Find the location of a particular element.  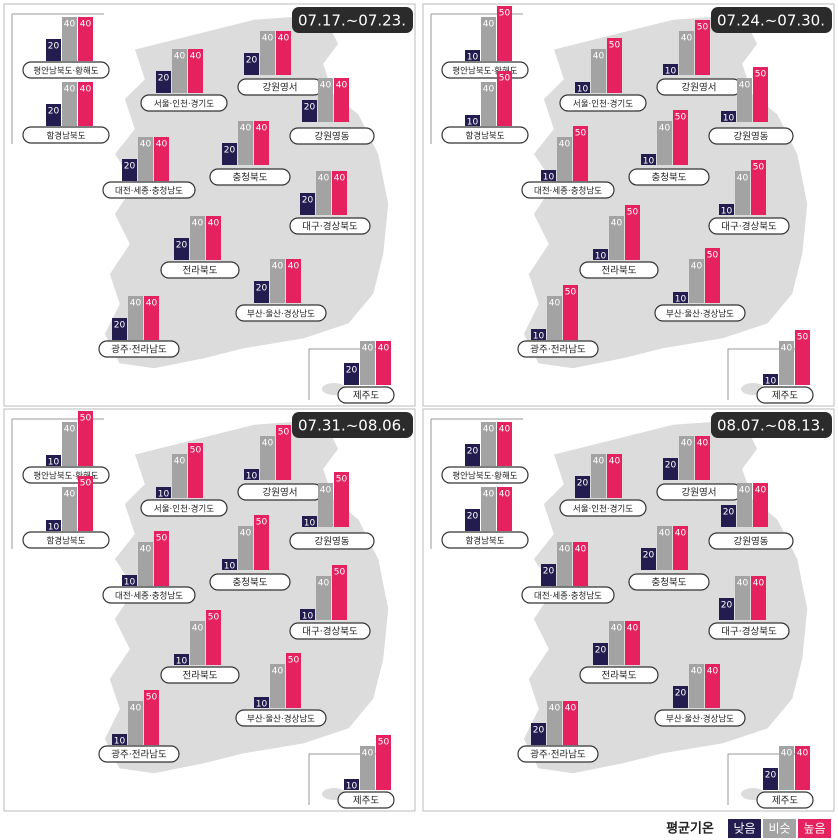

north-bracket is located at coordinates (57, 78).